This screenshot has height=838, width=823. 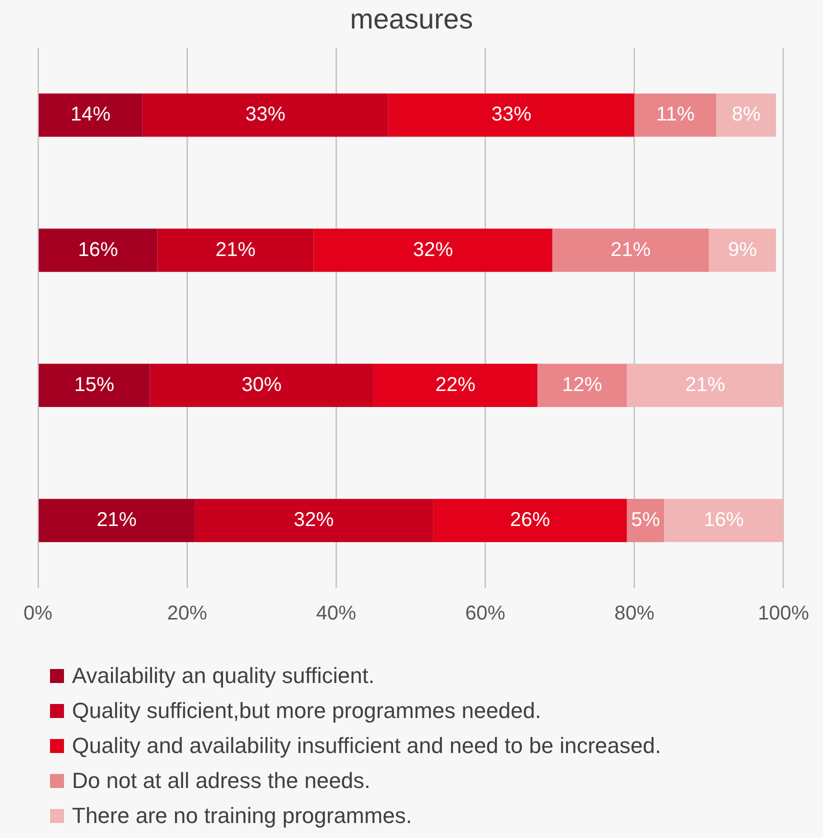 What do you see at coordinates (223, 675) in the screenshot?
I see `legend-label: Availability an quality sufficient.` at bounding box center [223, 675].